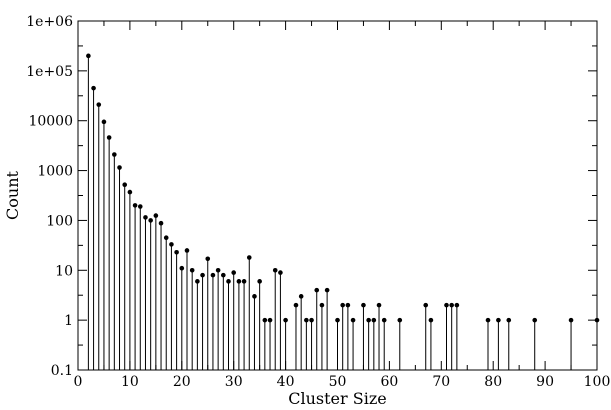  Describe the element at coordinates (55, 172) in the screenshot. I see `y-tick-label: 1000` at that location.